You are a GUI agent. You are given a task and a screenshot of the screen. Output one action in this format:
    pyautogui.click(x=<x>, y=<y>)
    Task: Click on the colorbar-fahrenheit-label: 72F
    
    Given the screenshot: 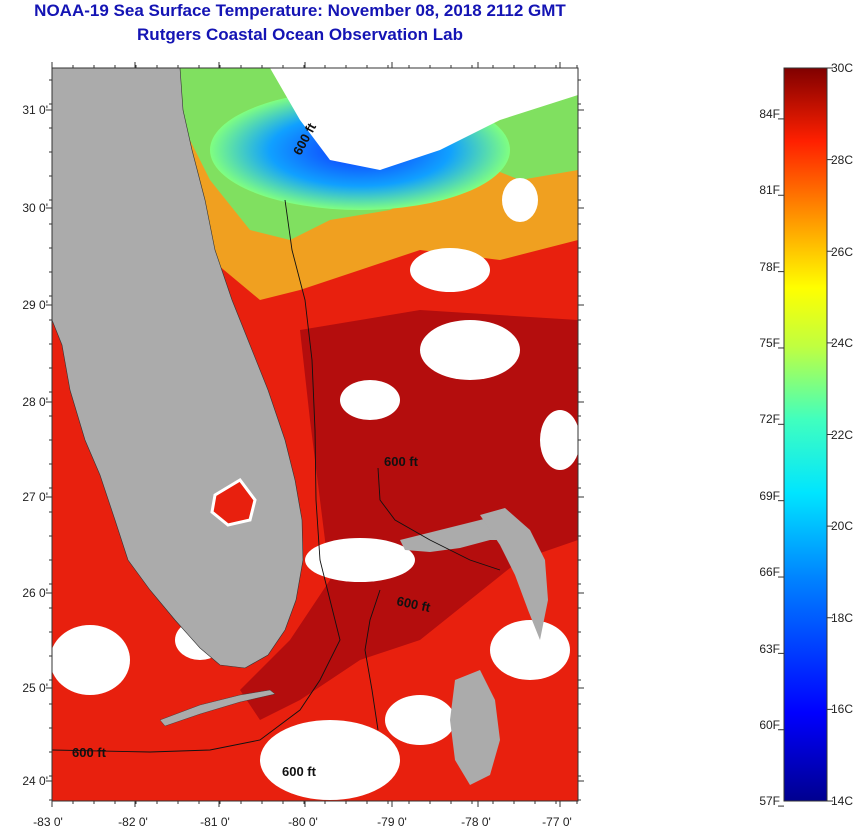 What is the action you would take?
    pyautogui.click(x=769, y=419)
    